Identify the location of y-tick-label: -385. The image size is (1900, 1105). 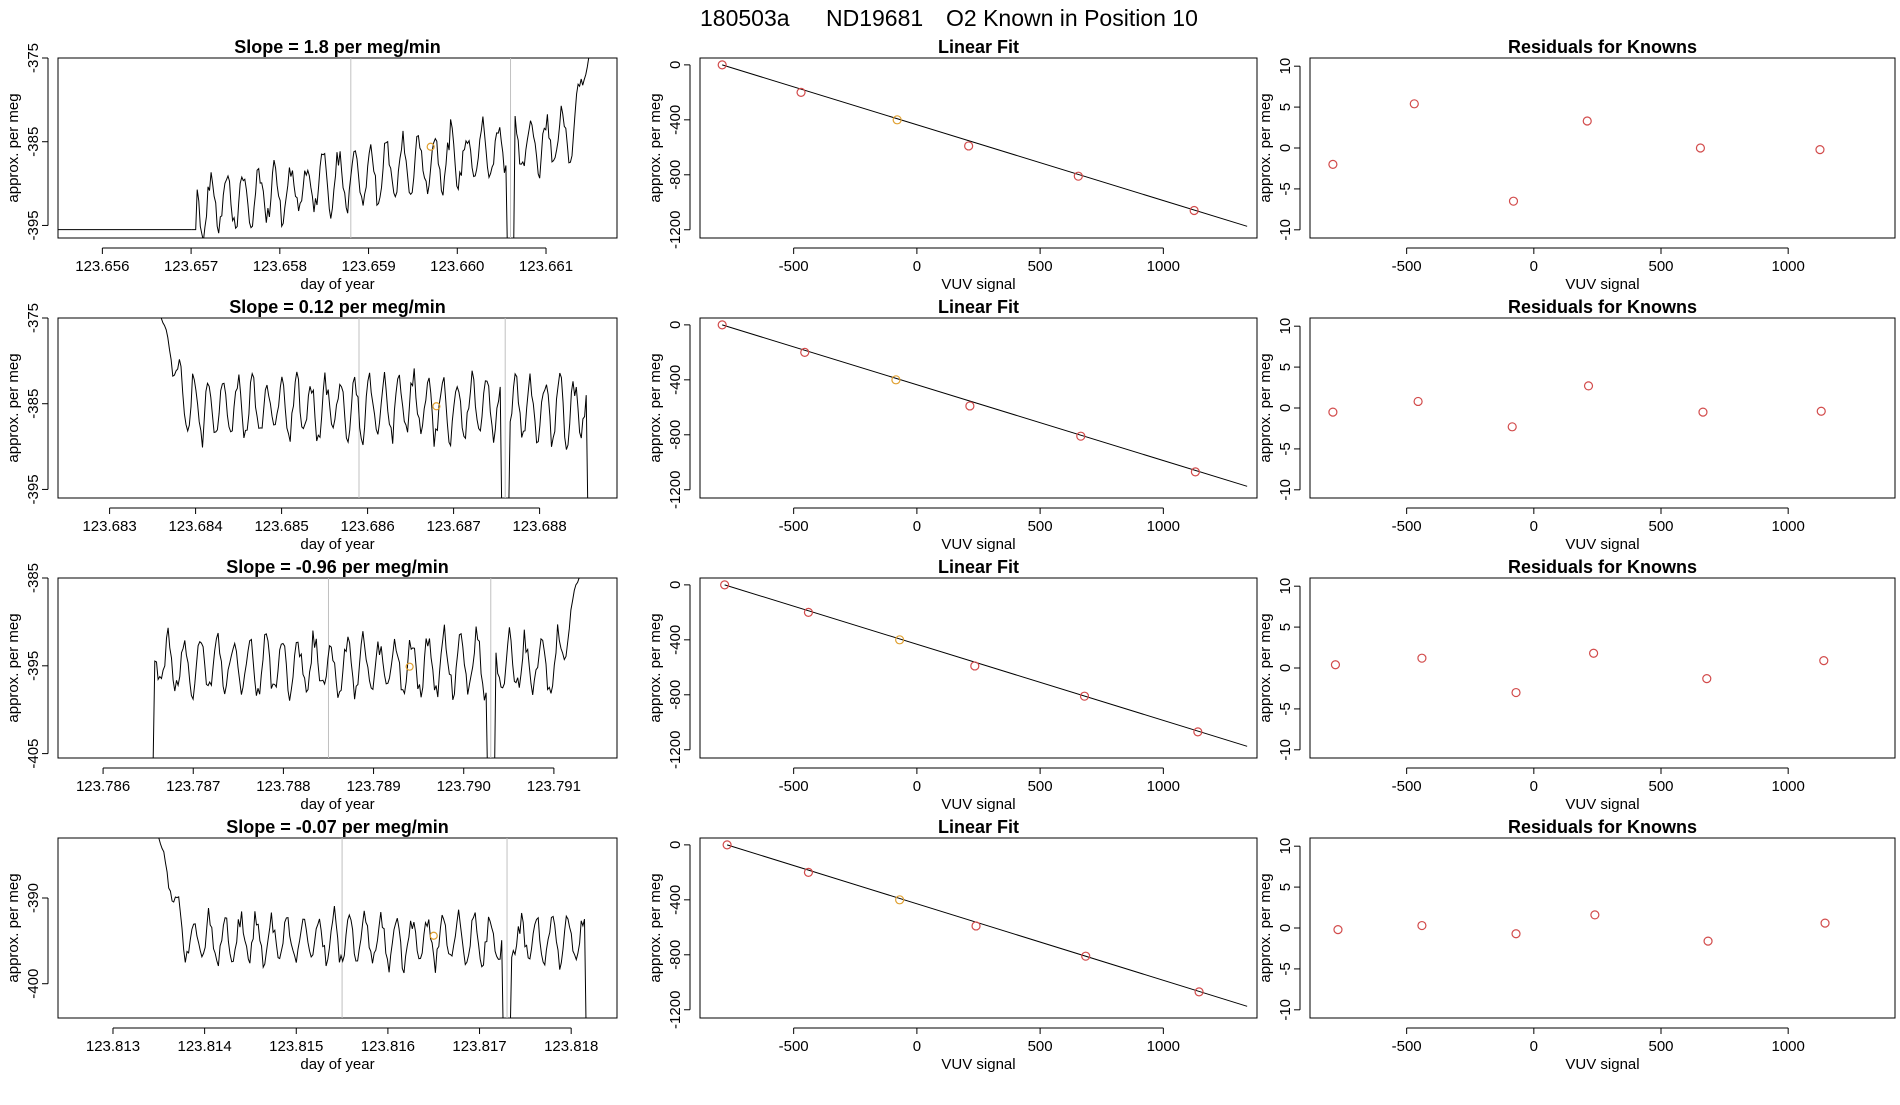
(33, 578).